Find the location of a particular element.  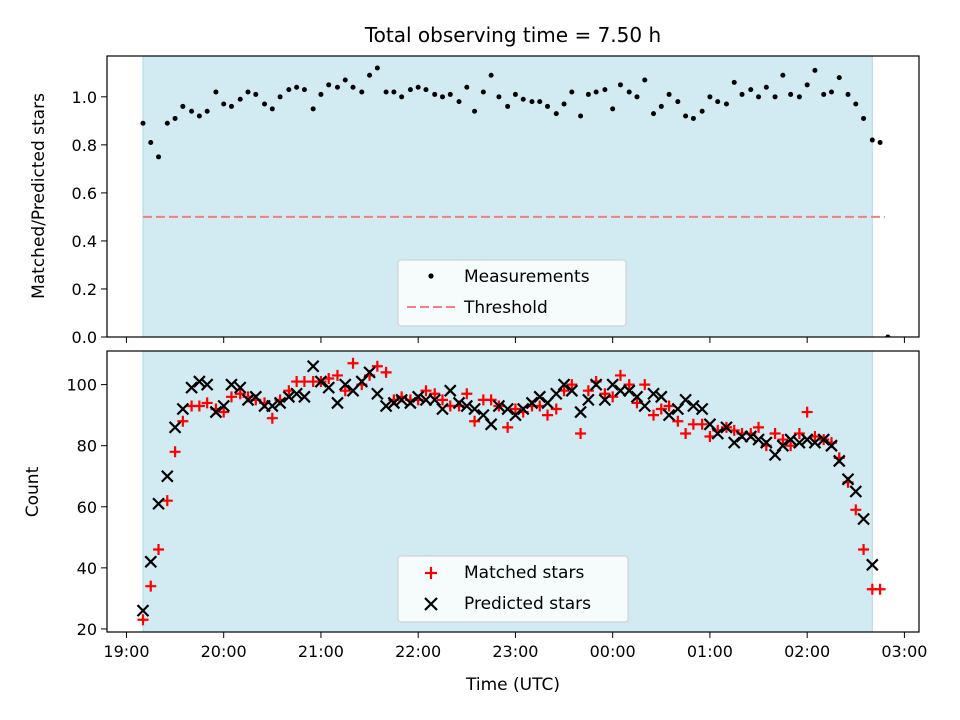

bottom-ytick-label: 100 is located at coordinates (81, 385).